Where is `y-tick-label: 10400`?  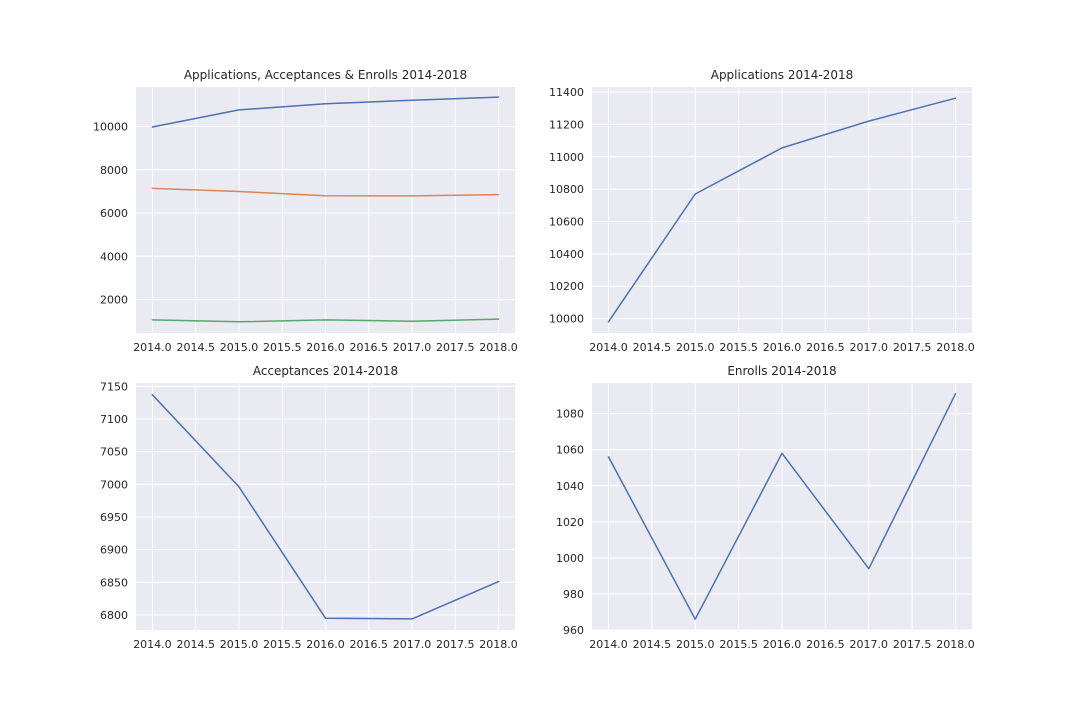
y-tick-label: 10400 is located at coordinates (566, 254).